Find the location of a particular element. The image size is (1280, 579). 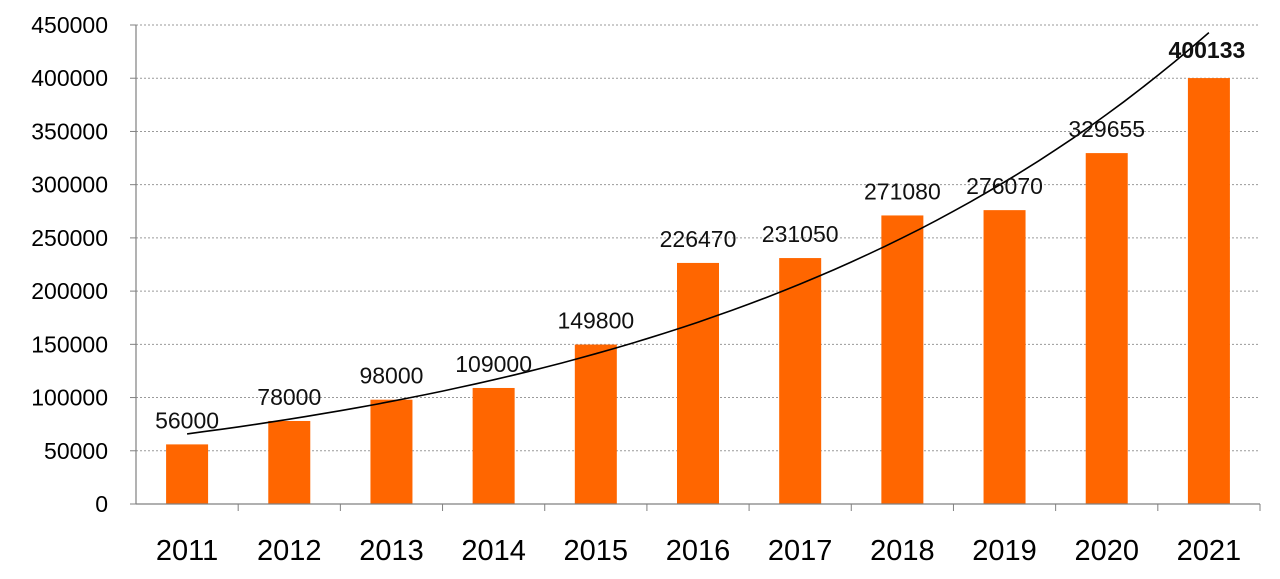

x-tick-label-2012: 2012 is located at coordinates (289, 551).